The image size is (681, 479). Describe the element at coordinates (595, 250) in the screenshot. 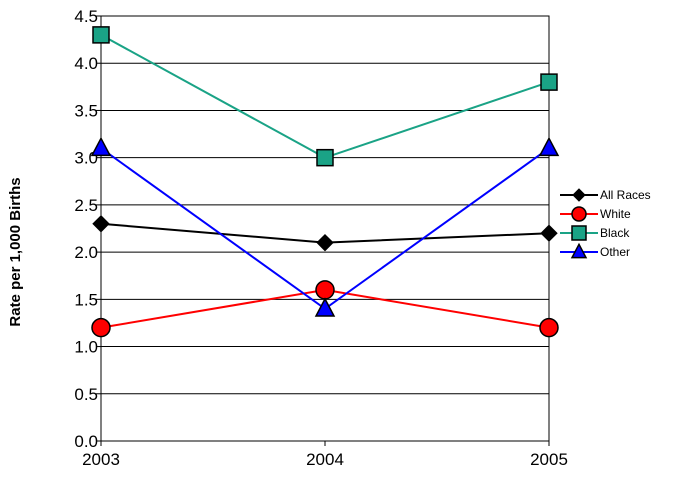

I see `legend-item-other: Other` at that location.